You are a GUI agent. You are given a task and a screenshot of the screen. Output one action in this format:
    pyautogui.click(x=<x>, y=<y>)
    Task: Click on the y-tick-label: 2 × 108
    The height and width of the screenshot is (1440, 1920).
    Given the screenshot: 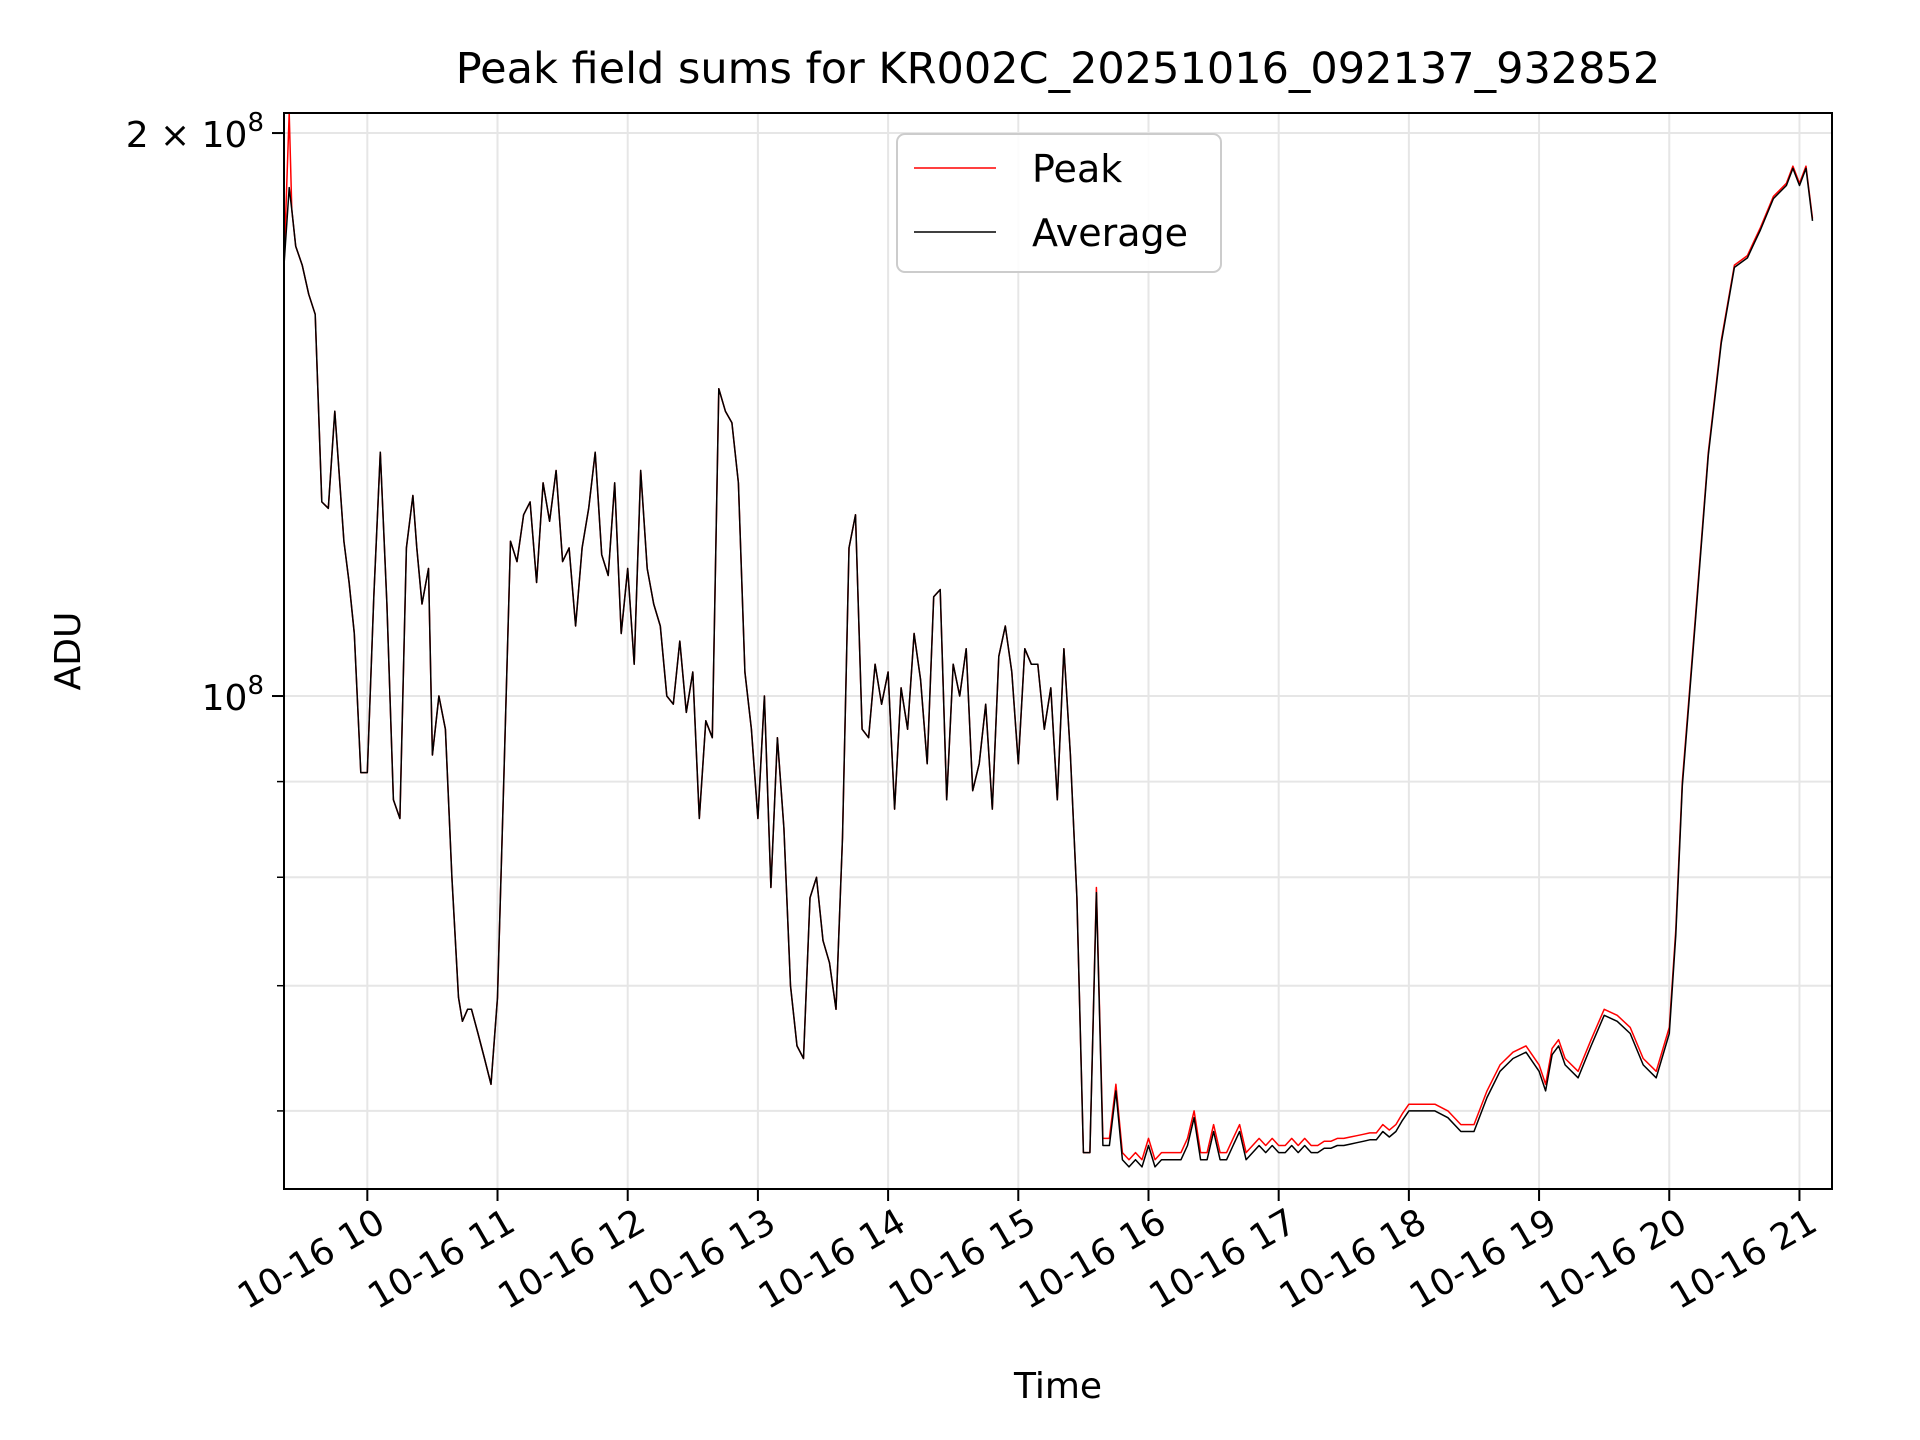 What is the action you would take?
    pyautogui.click(x=195, y=132)
    